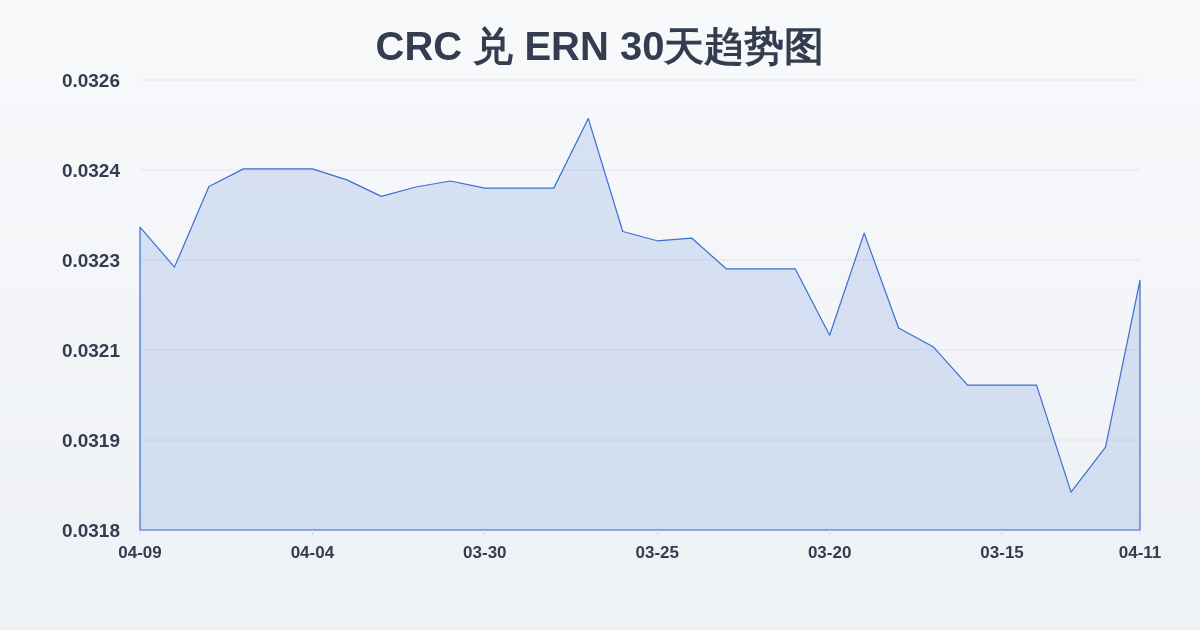 The width and height of the screenshot is (1200, 630). I want to click on y-tick-label: 0.0323, so click(90, 260).